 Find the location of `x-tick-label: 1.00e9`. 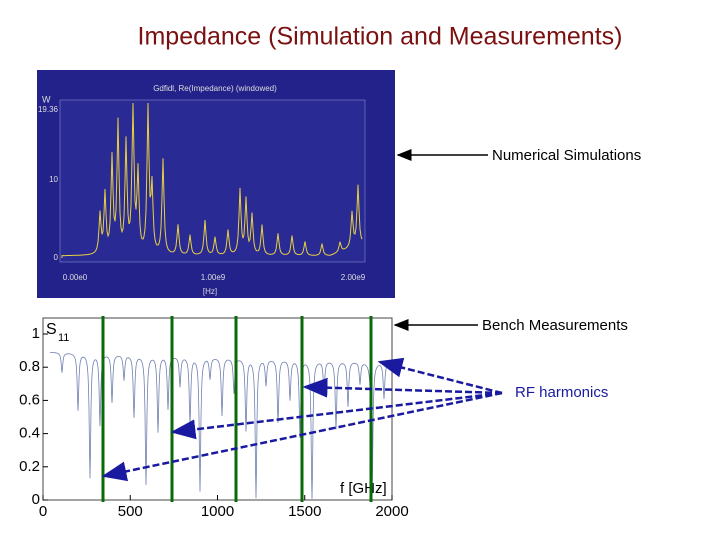

x-tick-label: 1.00e9 is located at coordinates (213, 277).